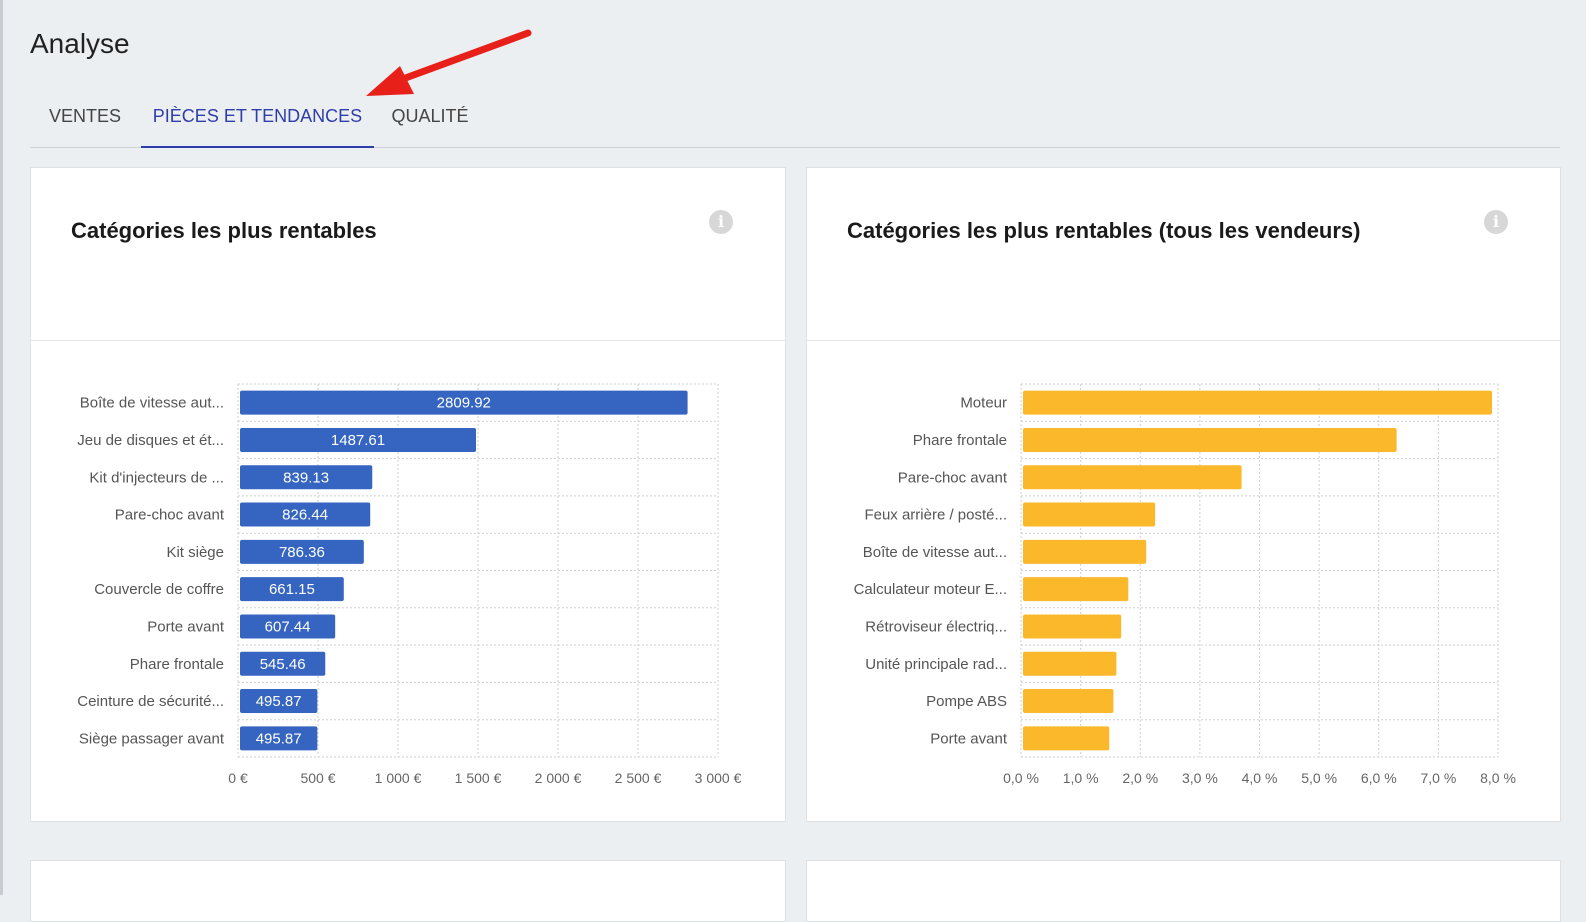 The width and height of the screenshot is (1586, 922). What do you see at coordinates (224, 230) in the screenshot?
I see `card-title: Catégories les plus rentables` at bounding box center [224, 230].